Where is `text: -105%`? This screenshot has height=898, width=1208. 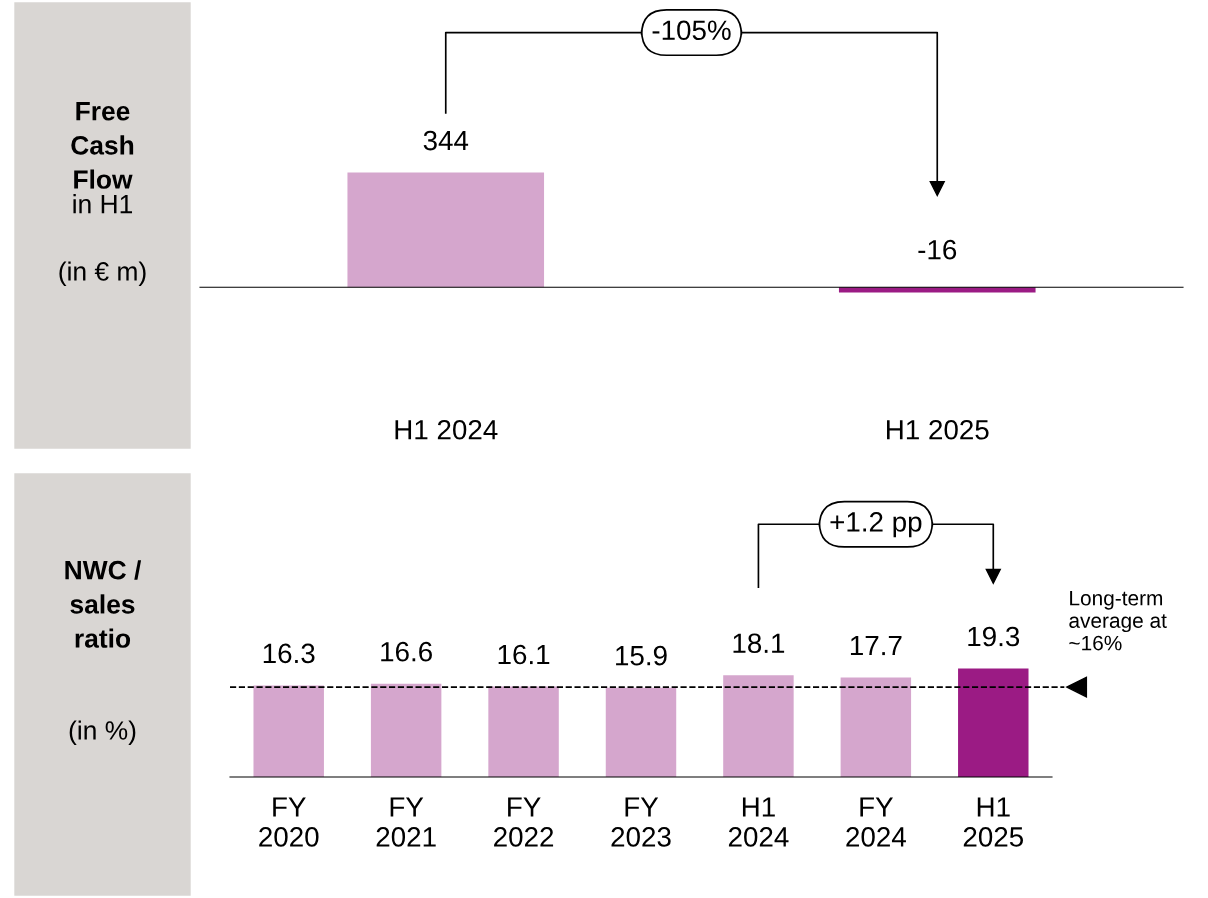
text: -105% is located at coordinates (691, 30).